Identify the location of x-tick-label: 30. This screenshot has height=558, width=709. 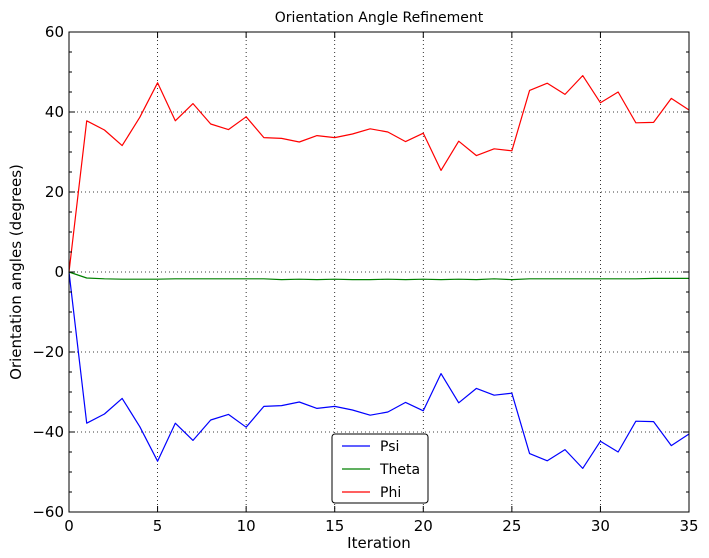
(600, 526).